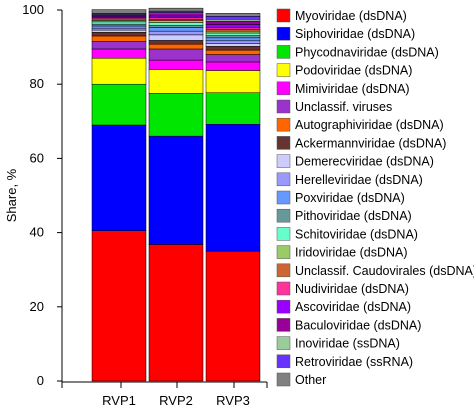 The width and height of the screenshot is (474, 412). What do you see at coordinates (369, 125) in the screenshot?
I see `legend-label: Autographiviridae (dsDNA)` at bounding box center [369, 125].